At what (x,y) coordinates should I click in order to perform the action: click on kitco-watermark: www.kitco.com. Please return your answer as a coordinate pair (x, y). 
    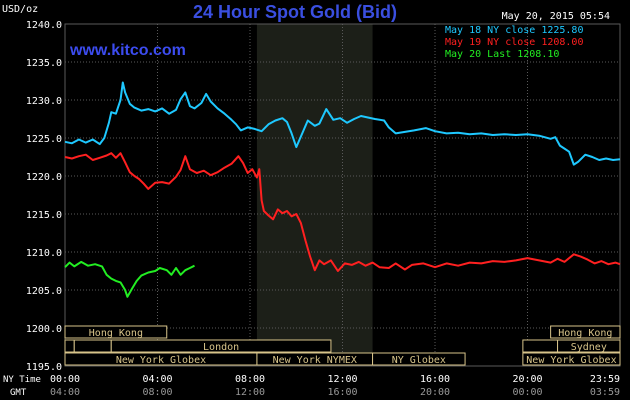
    Looking at the image, I should click on (127, 50).